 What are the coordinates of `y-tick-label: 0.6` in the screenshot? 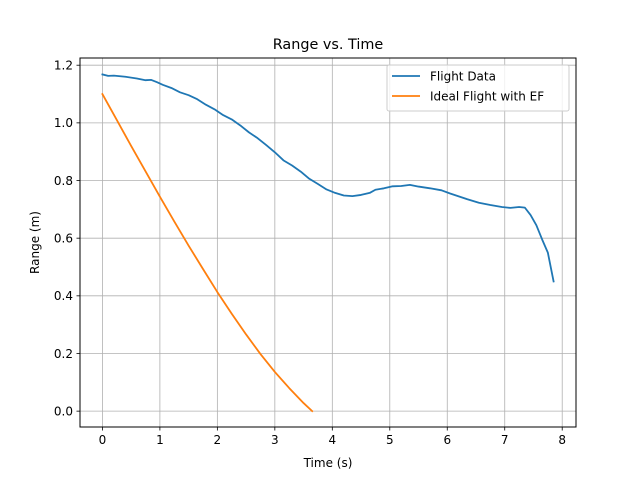 It's located at (63, 238).